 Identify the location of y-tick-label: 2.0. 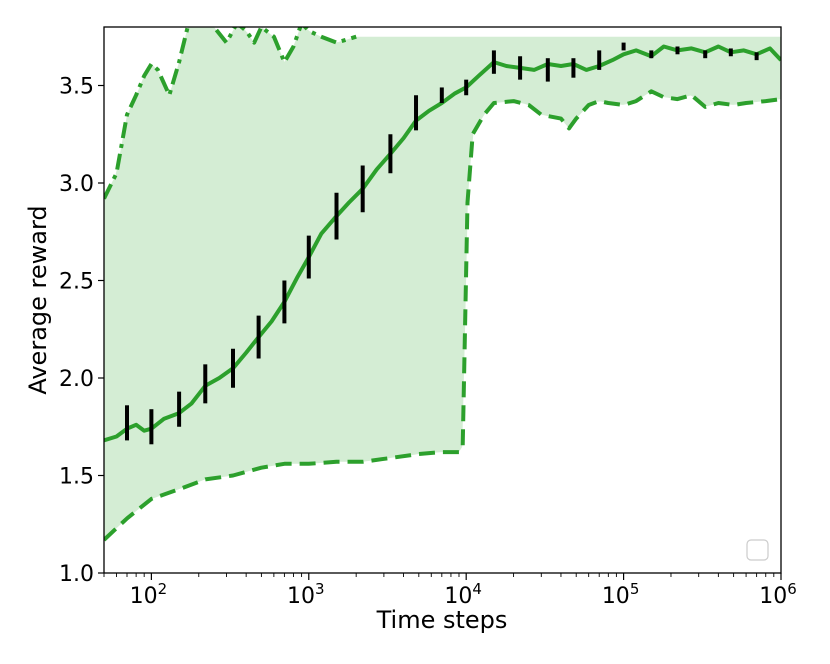
(76, 379).